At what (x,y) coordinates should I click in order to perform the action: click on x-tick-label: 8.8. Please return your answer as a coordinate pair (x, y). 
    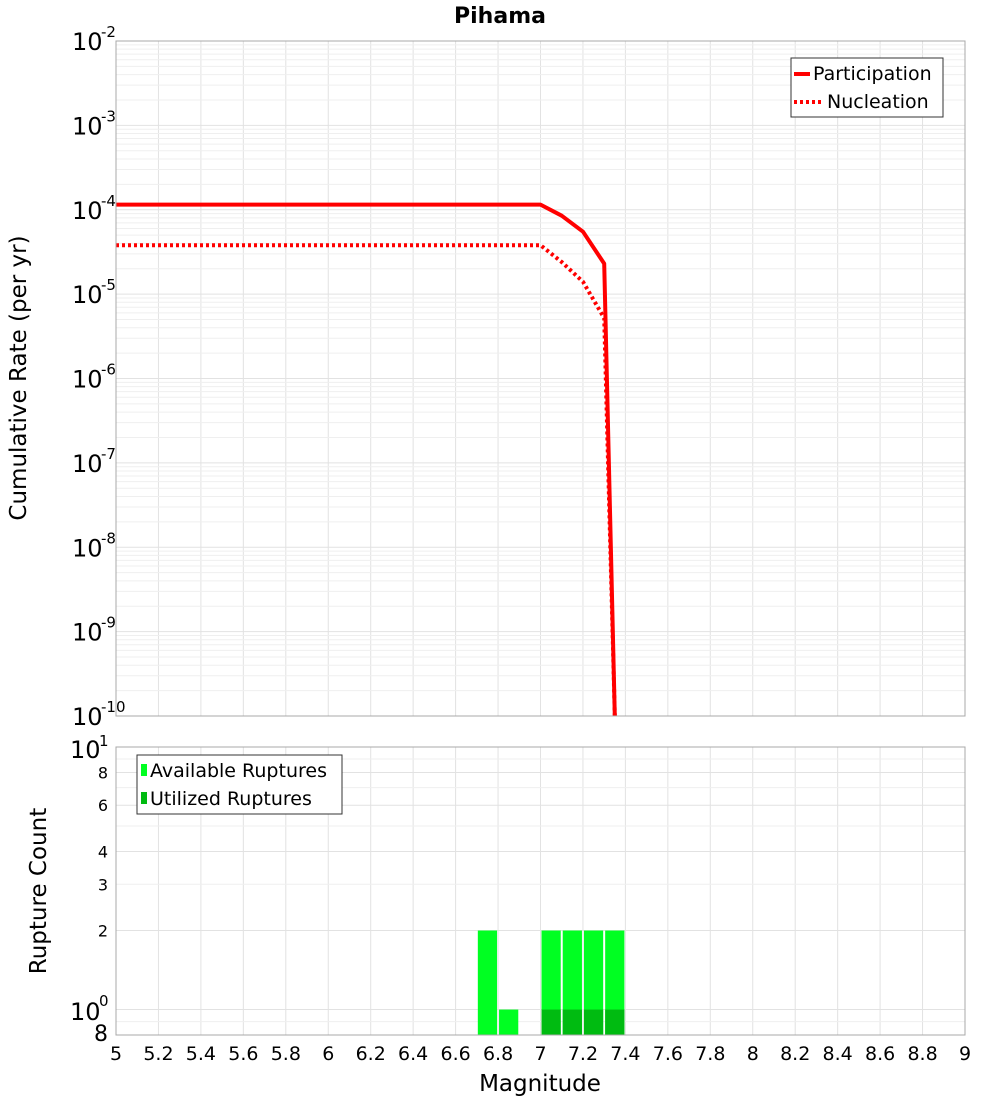
    Looking at the image, I should click on (922, 1054).